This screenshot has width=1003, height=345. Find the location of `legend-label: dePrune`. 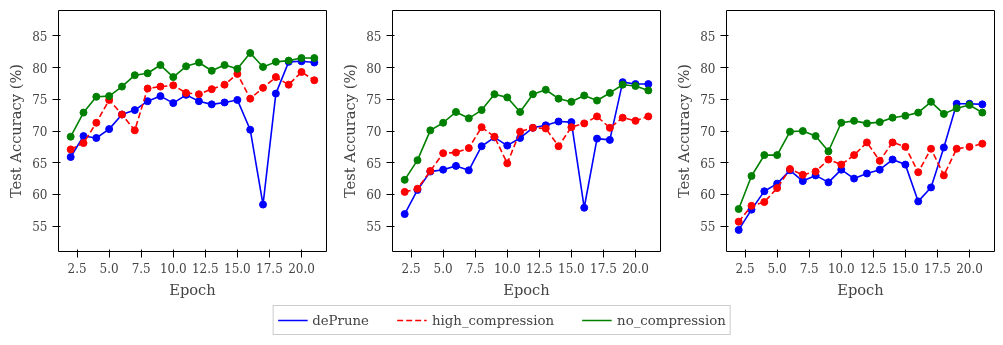

legend-label: dePrune is located at coordinates (340, 320).